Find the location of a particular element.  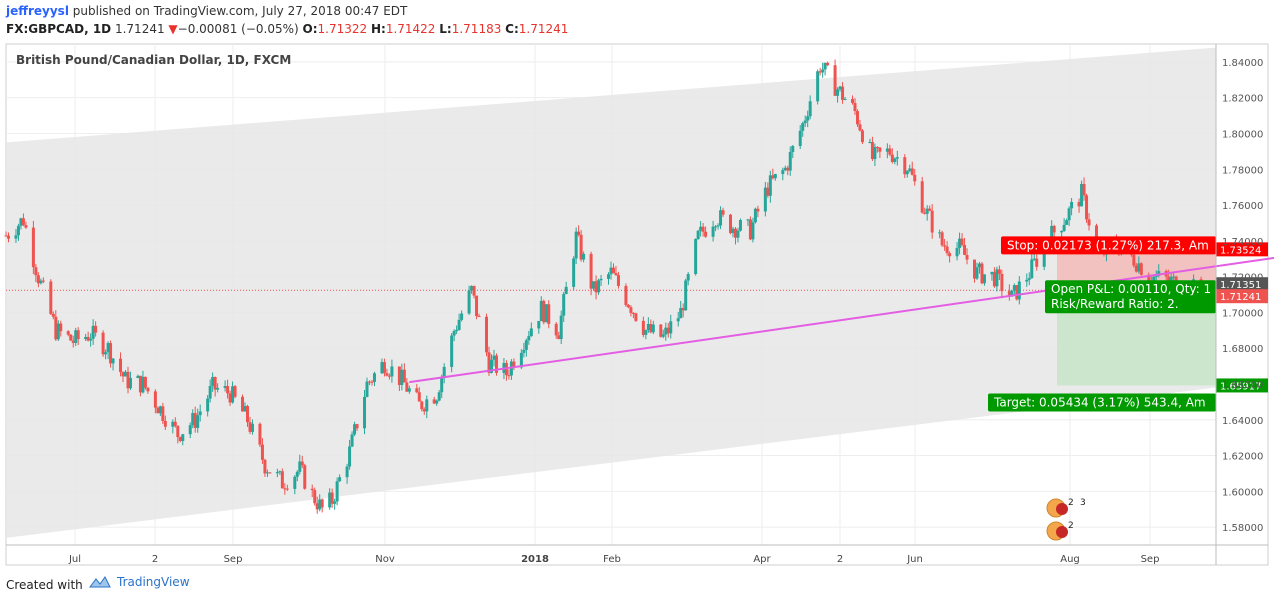

uk-flag-icon is located at coordinates (1062, 509).